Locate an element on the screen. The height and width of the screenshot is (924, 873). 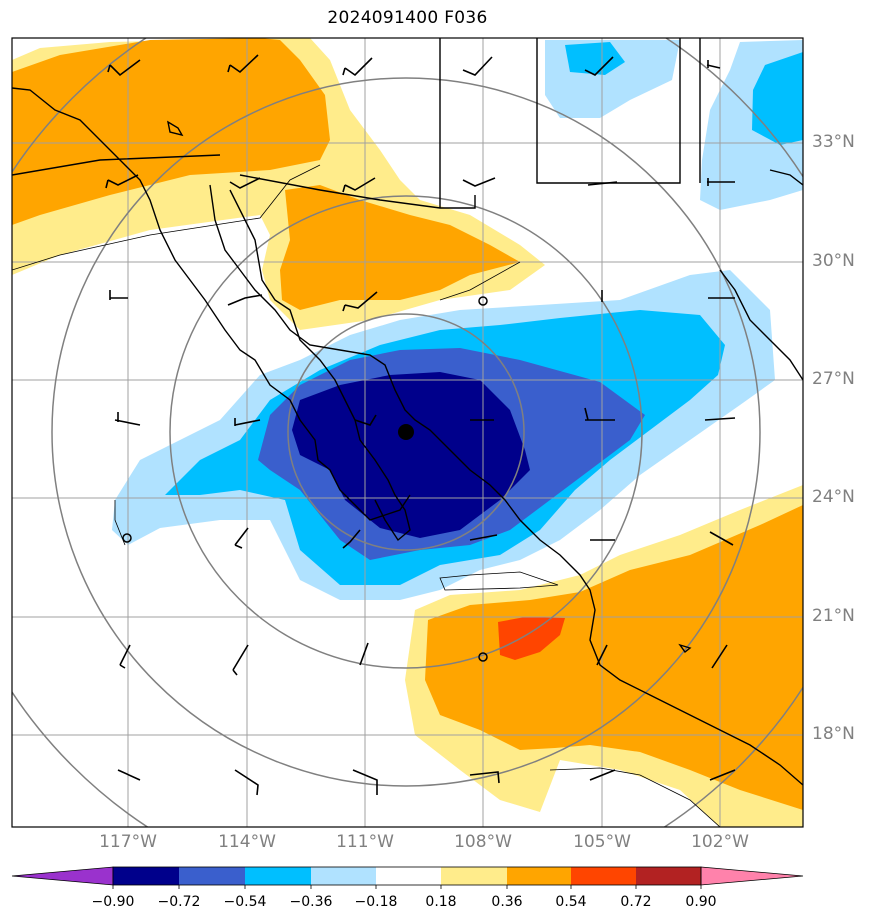
colorbar is located at coordinates (407, 877).